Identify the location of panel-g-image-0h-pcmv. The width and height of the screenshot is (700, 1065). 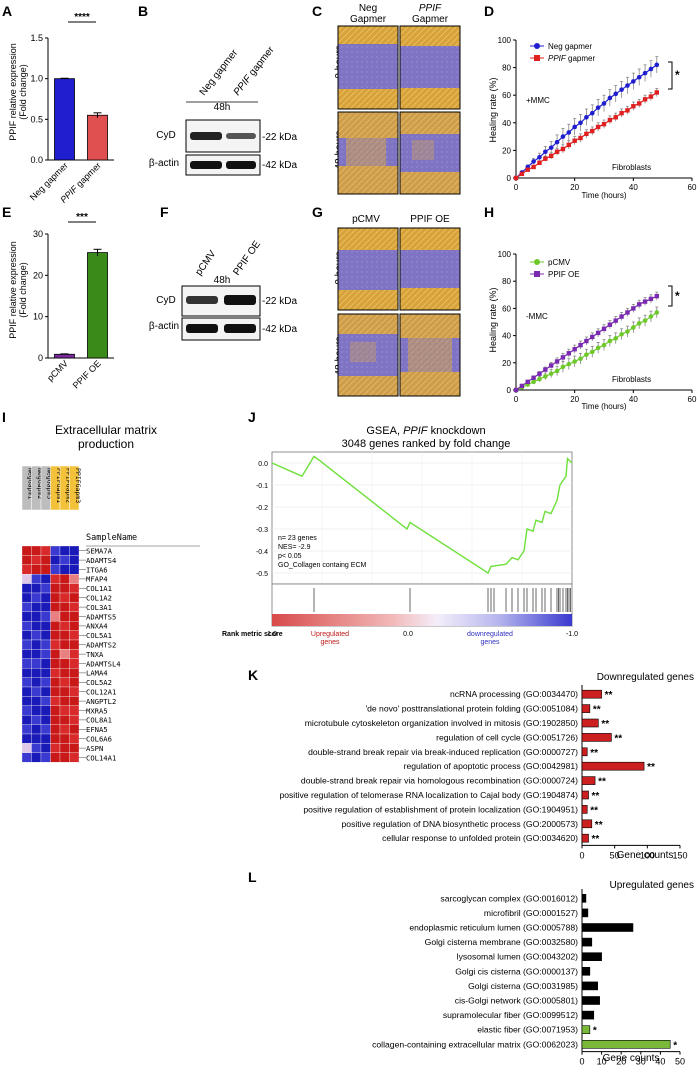
(368, 269).